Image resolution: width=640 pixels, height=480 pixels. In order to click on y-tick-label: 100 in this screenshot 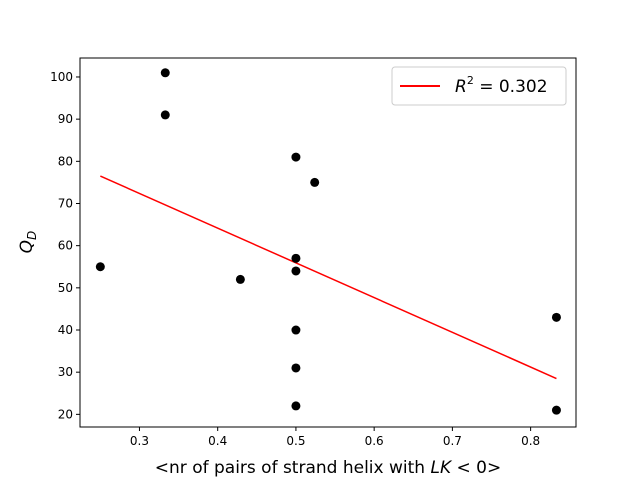, I will do `click(61, 77)`.